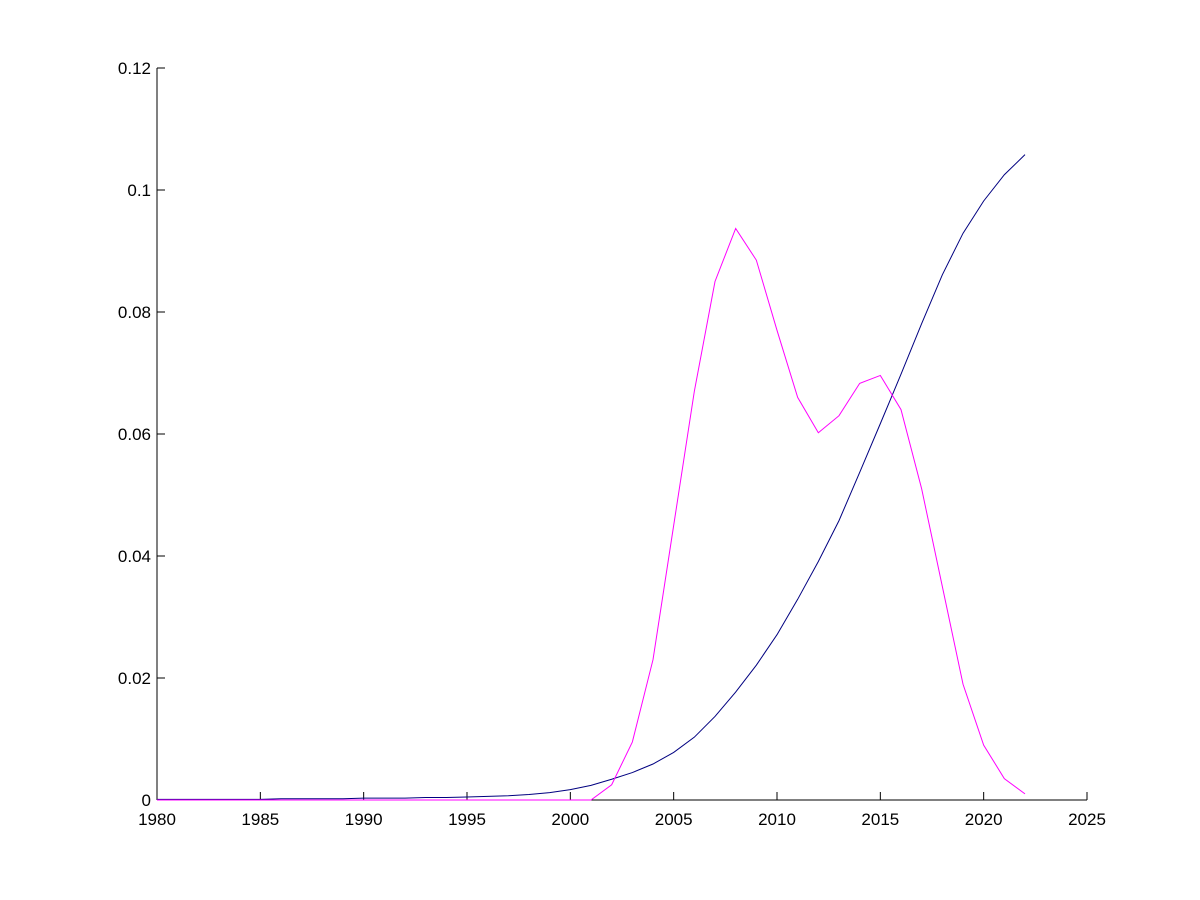 The width and height of the screenshot is (1200, 900). What do you see at coordinates (134, 556) in the screenshot?
I see `y-tick-label: 0.04` at bounding box center [134, 556].